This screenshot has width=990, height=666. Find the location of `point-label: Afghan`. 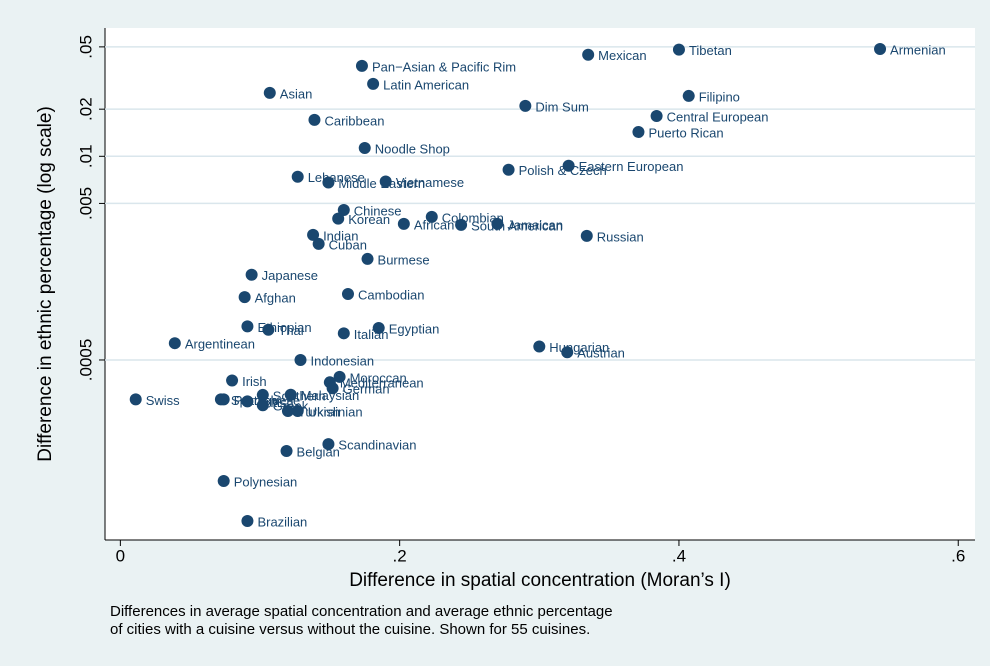

point-label: Afghan is located at coordinates (275, 298).